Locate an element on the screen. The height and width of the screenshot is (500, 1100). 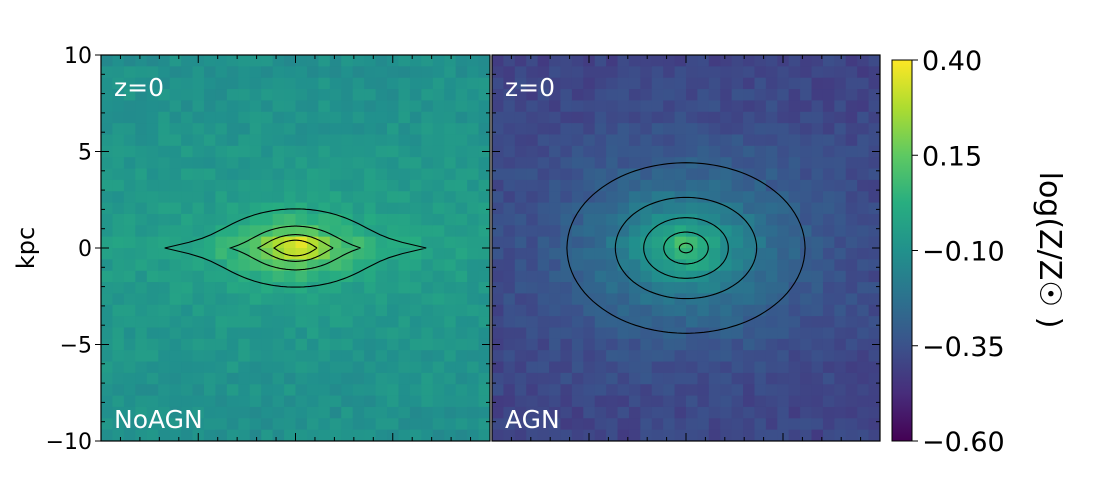
contour-line is located at coordinates (686, 248).